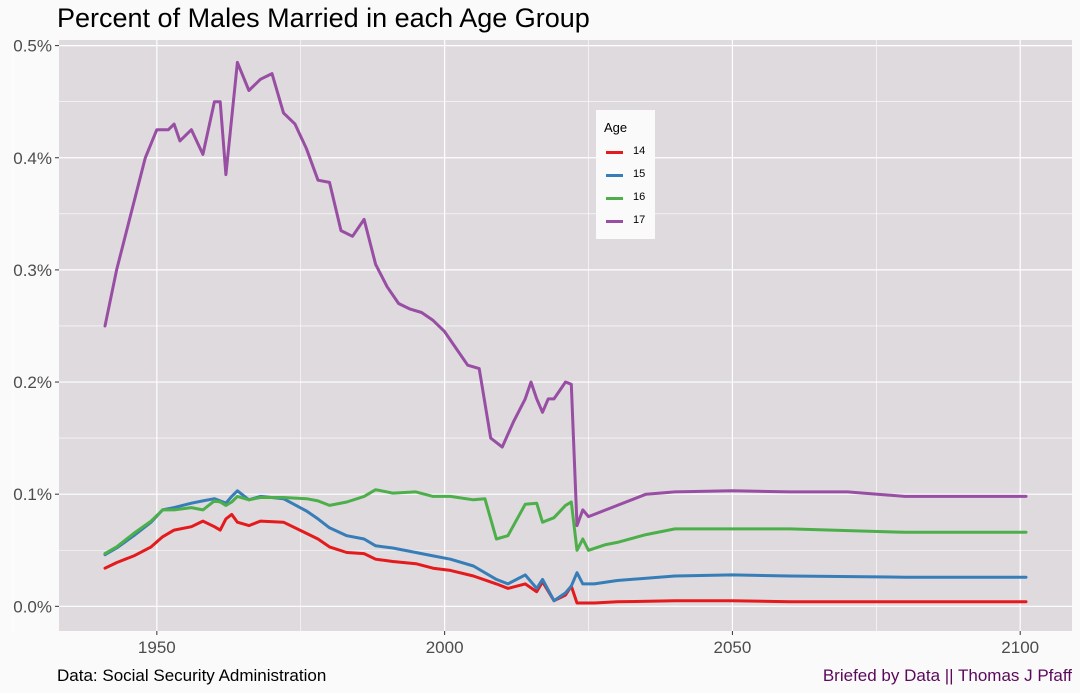  What do you see at coordinates (32, 270) in the screenshot?
I see `y-tick-label: 0.3%` at bounding box center [32, 270].